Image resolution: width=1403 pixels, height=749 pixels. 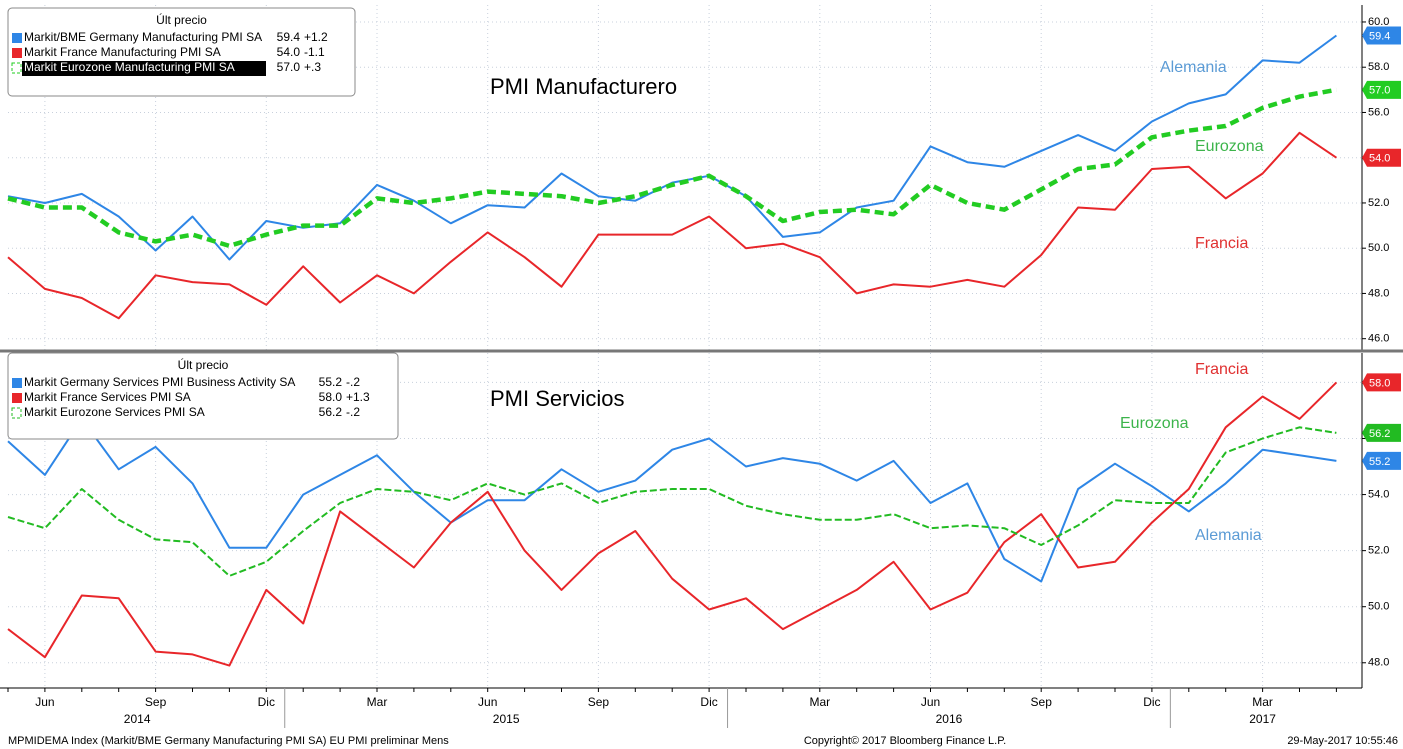 I want to click on legend-last: 59.4, so click(x=289, y=37).